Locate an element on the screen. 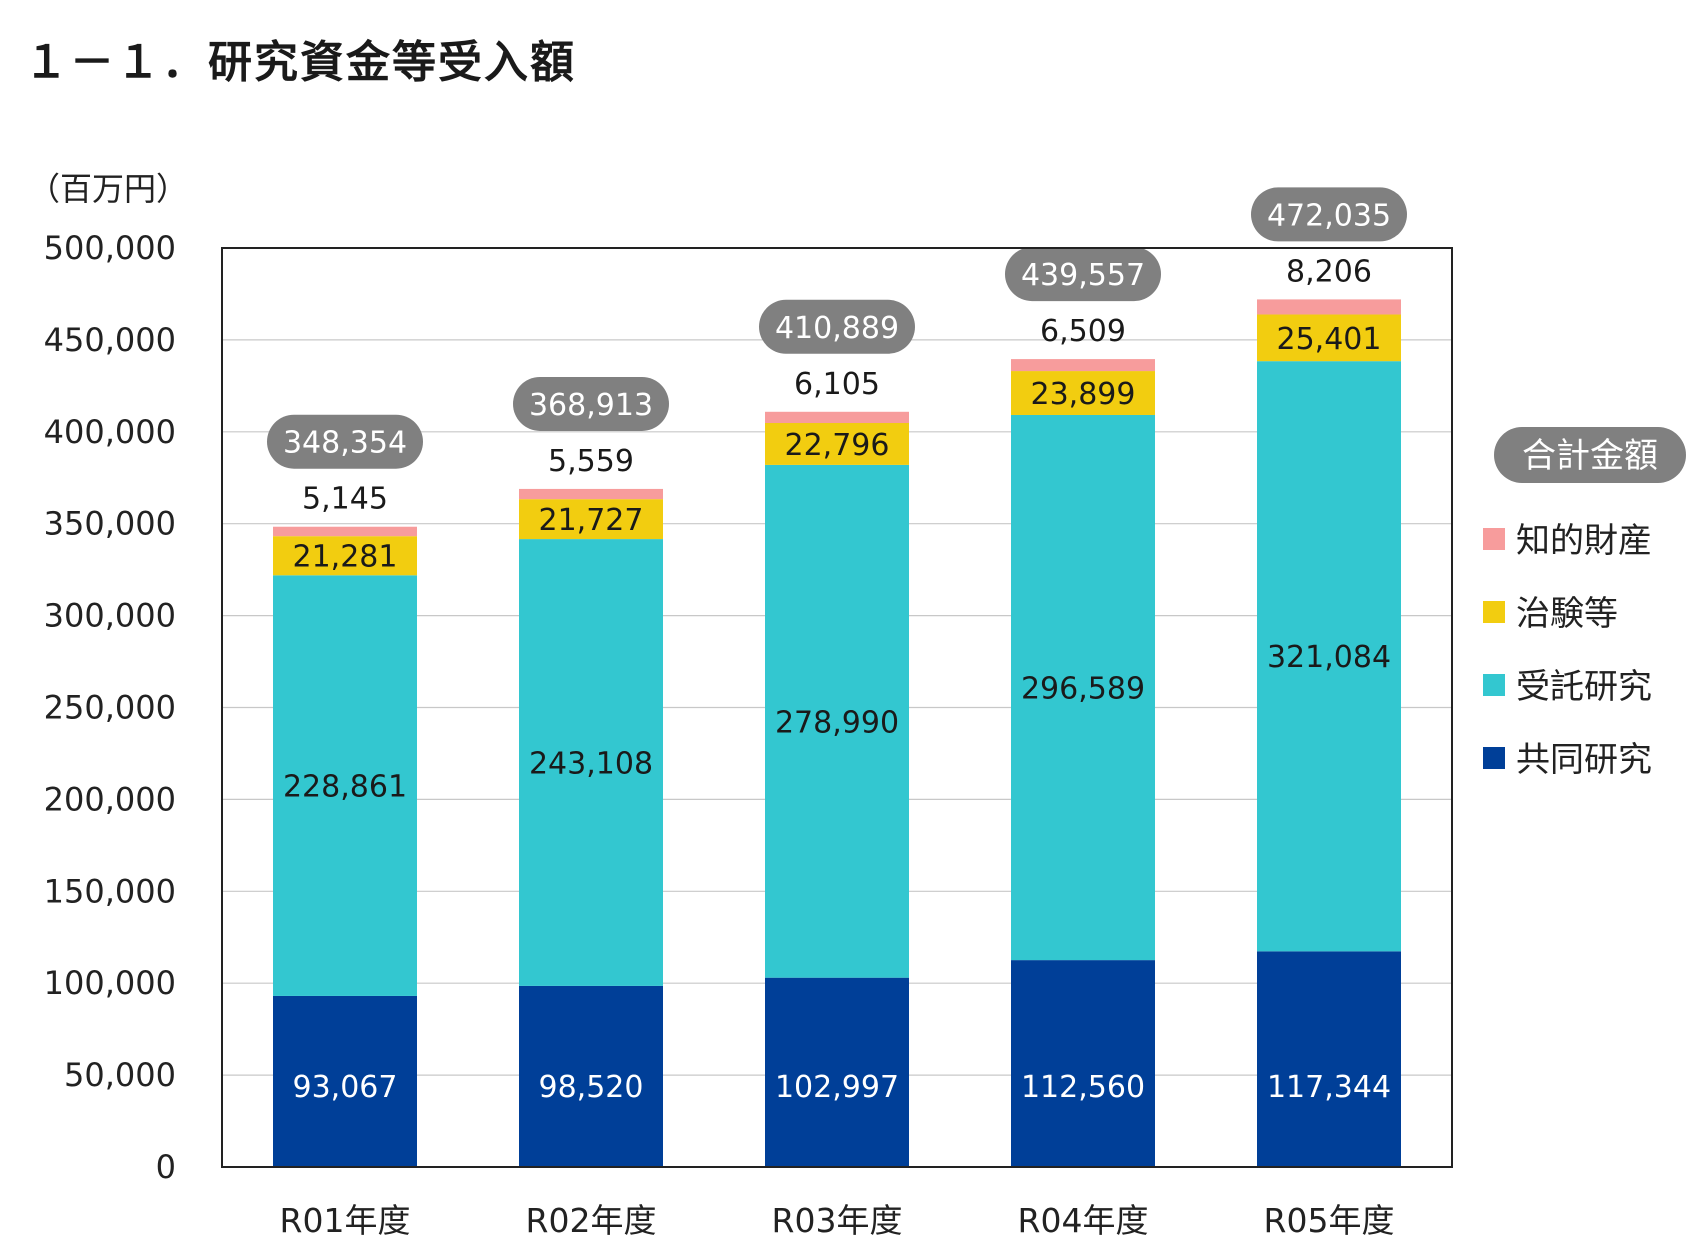 The height and width of the screenshot is (1251, 1701). y-tick-label: 50,000 is located at coordinates (120, 1075).